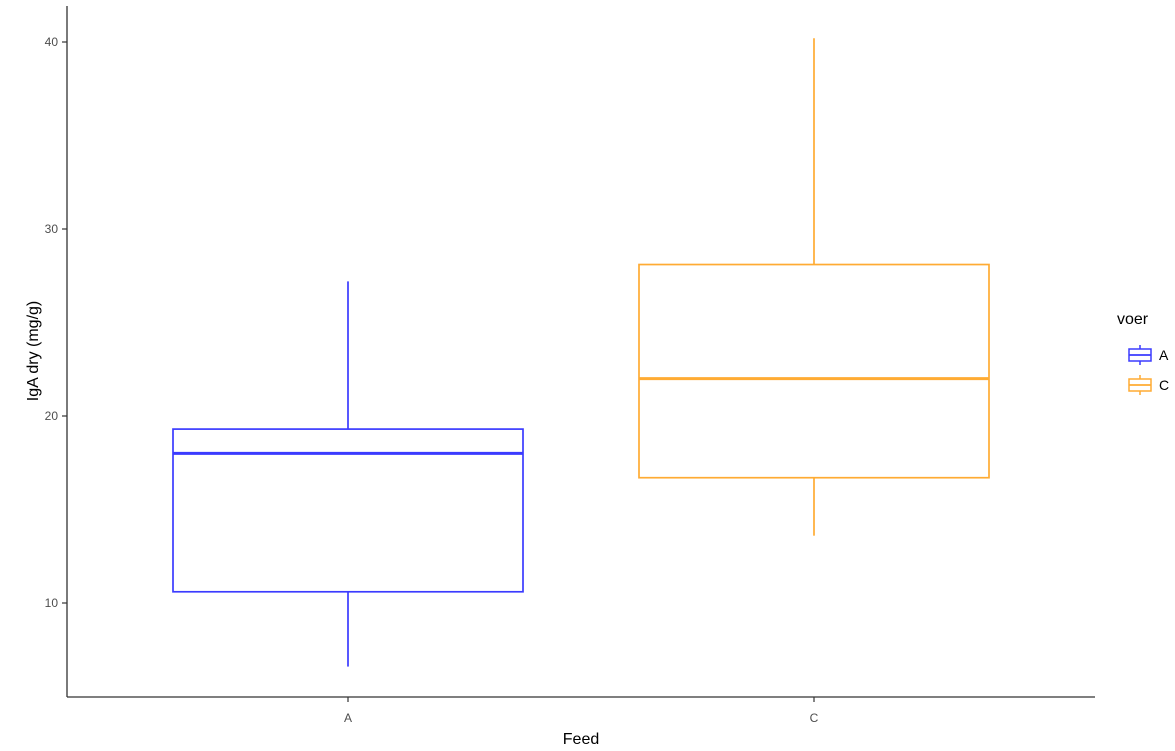 The width and height of the screenshot is (1175, 751). What do you see at coordinates (1164, 355) in the screenshot?
I see `legend-label-a: A` at bounding box center [1164, 355].